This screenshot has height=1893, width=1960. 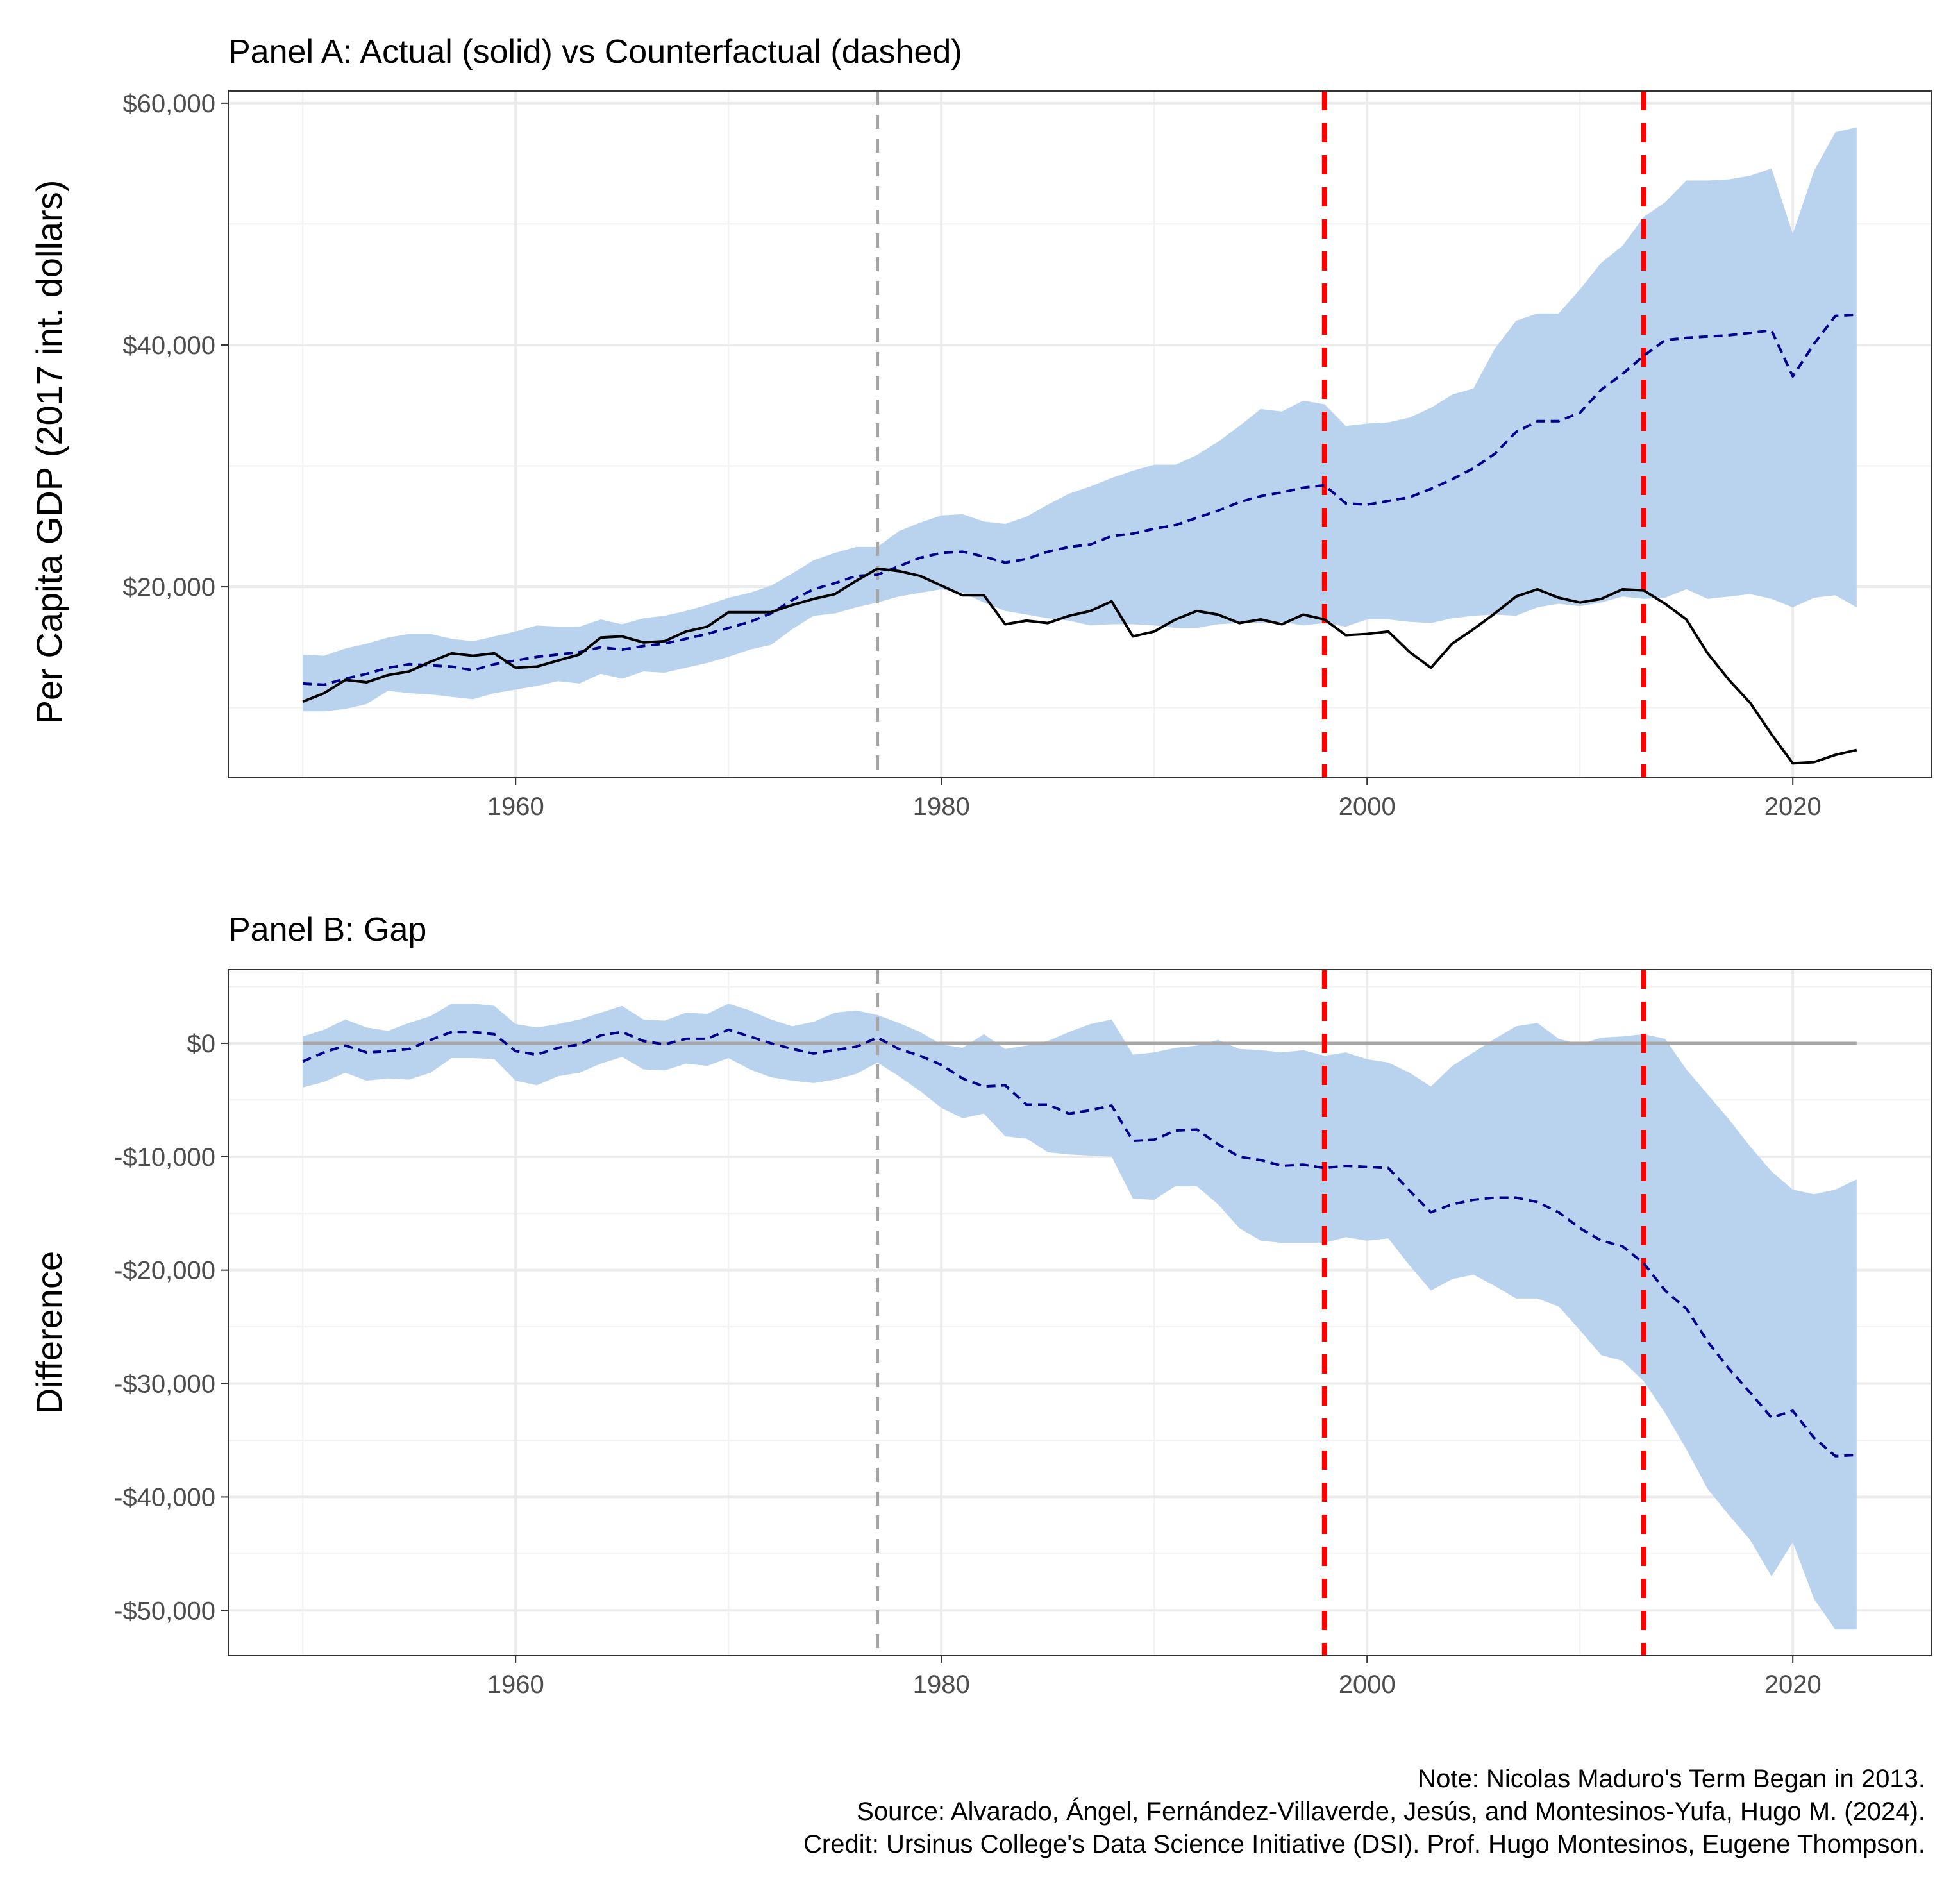 I want to click on y-tick-label: -$20,000, so click(x=164, y=1271).